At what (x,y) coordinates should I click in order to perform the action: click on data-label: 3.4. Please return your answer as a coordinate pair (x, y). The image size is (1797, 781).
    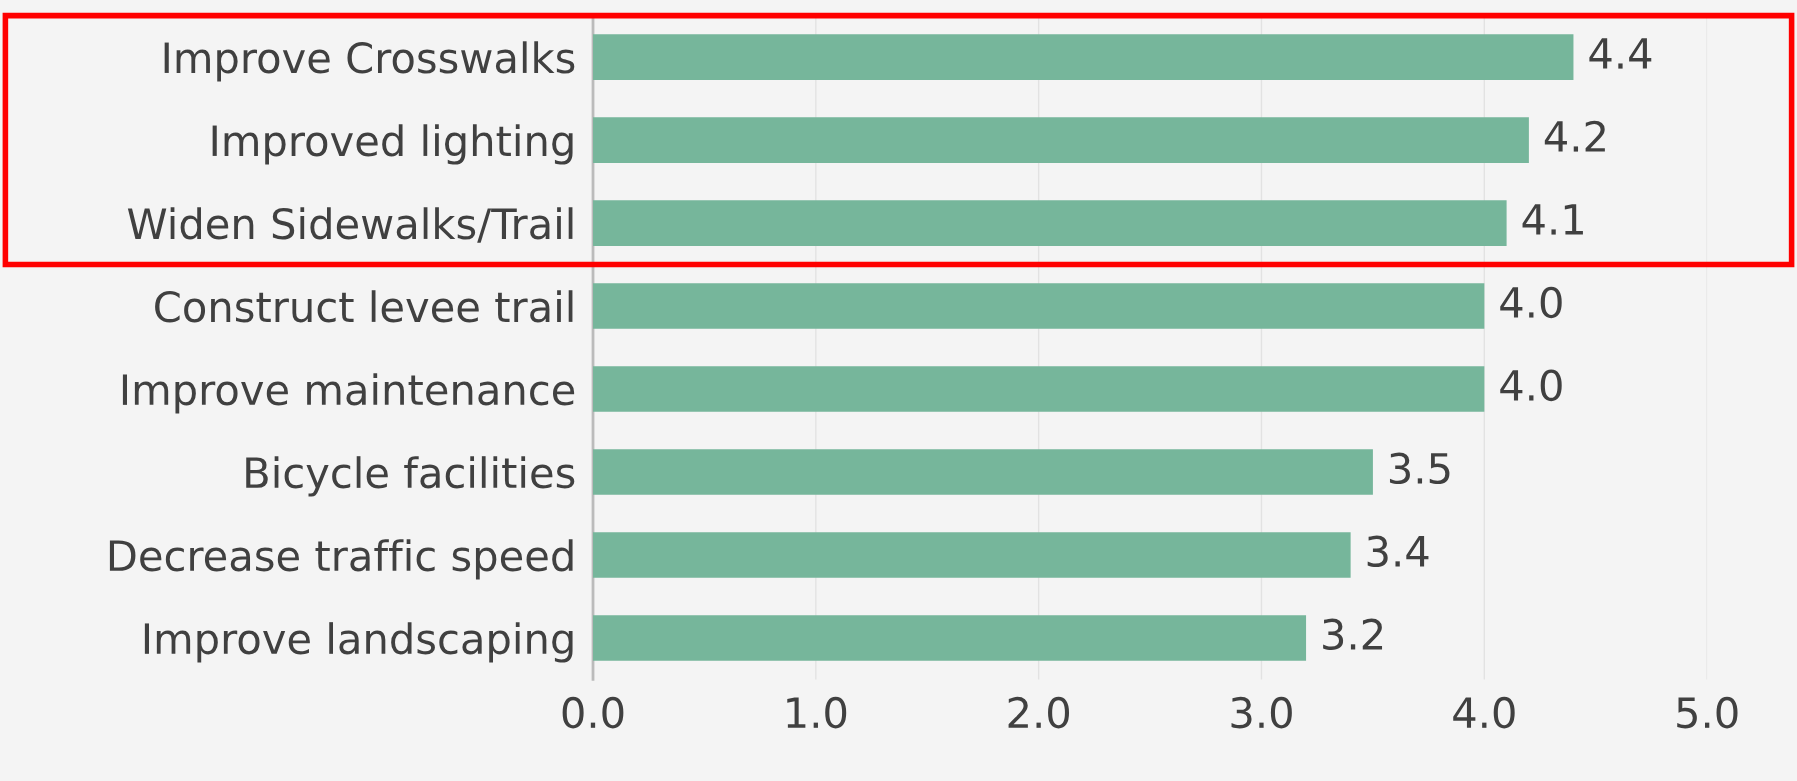
    Looking at the image, I should click on (1398, 551).